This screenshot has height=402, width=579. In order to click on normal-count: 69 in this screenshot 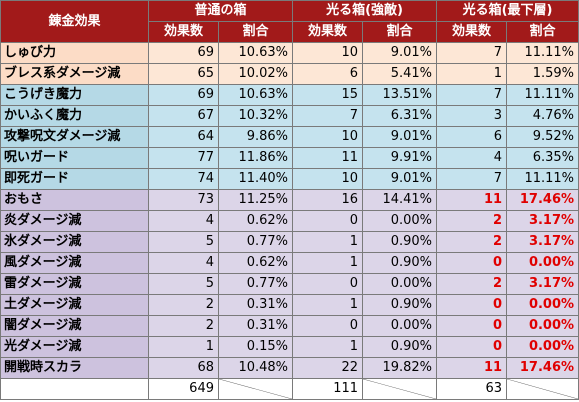, I will do `click(183, 53)`.